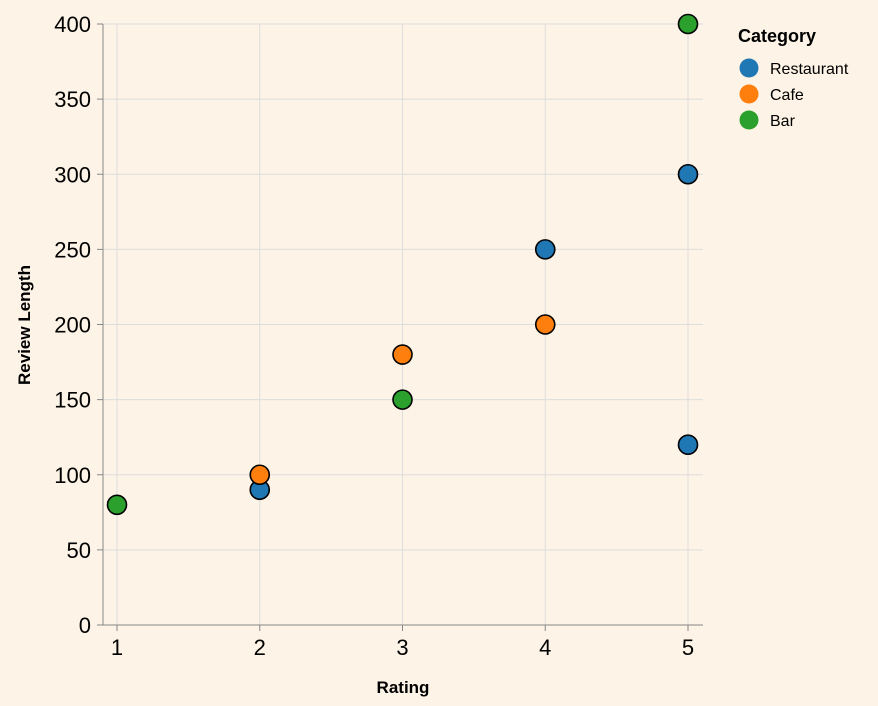 This screenshot has height=706, width=878. I want to click on legend: Category Restaurant Cafe Bar, so click(793, 78).